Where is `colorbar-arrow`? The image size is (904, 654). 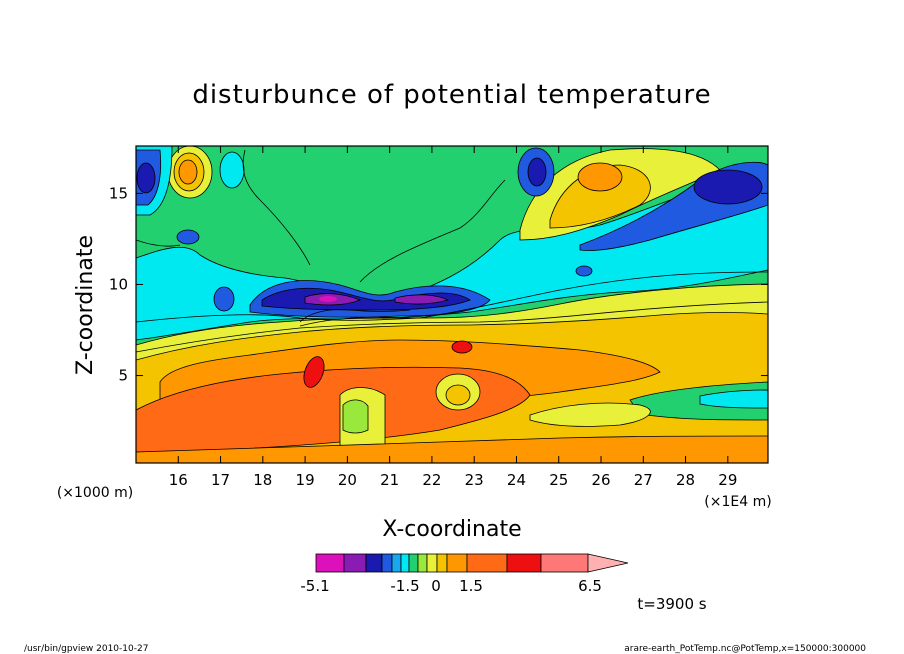 colorbar-arrow is located at coordinates (608, 563).